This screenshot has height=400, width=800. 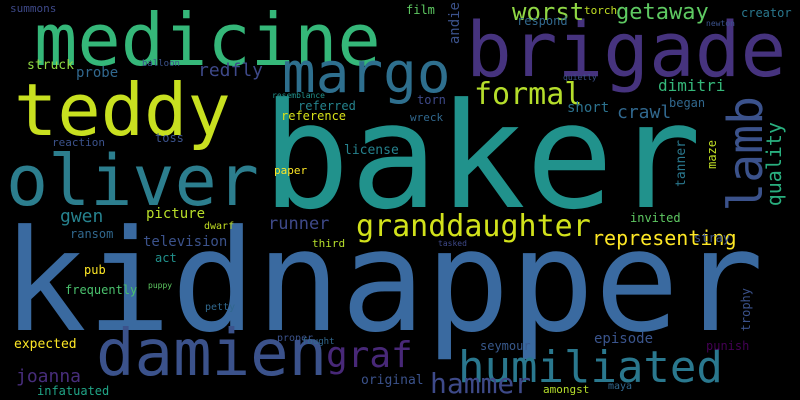 What do you see at coordinates (329, 243) in the screenshot?
I see `word-third: third` at bounding box center [329, 243].